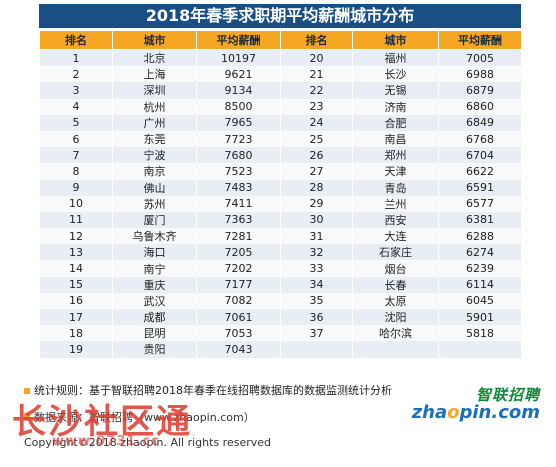 The width and height of the screenshot is (556, 467). What do you see at coordinates (76, 236) in the screenshot?
I see `cell-rank: 12` at bounding box center [76, 236].